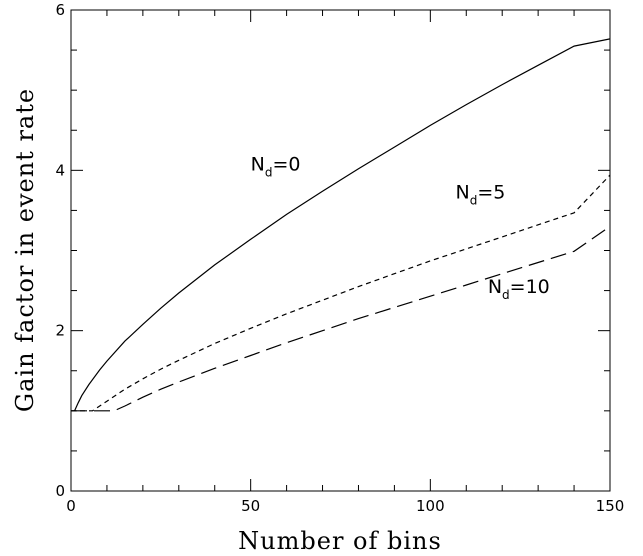 This screenshot has height=556, width=643. What do you see at coordinates (400, 227) in the screenshot?
I see `curve-labels: Nd=0 Nd=5 Nd=10` at bounding box center [400, 227].